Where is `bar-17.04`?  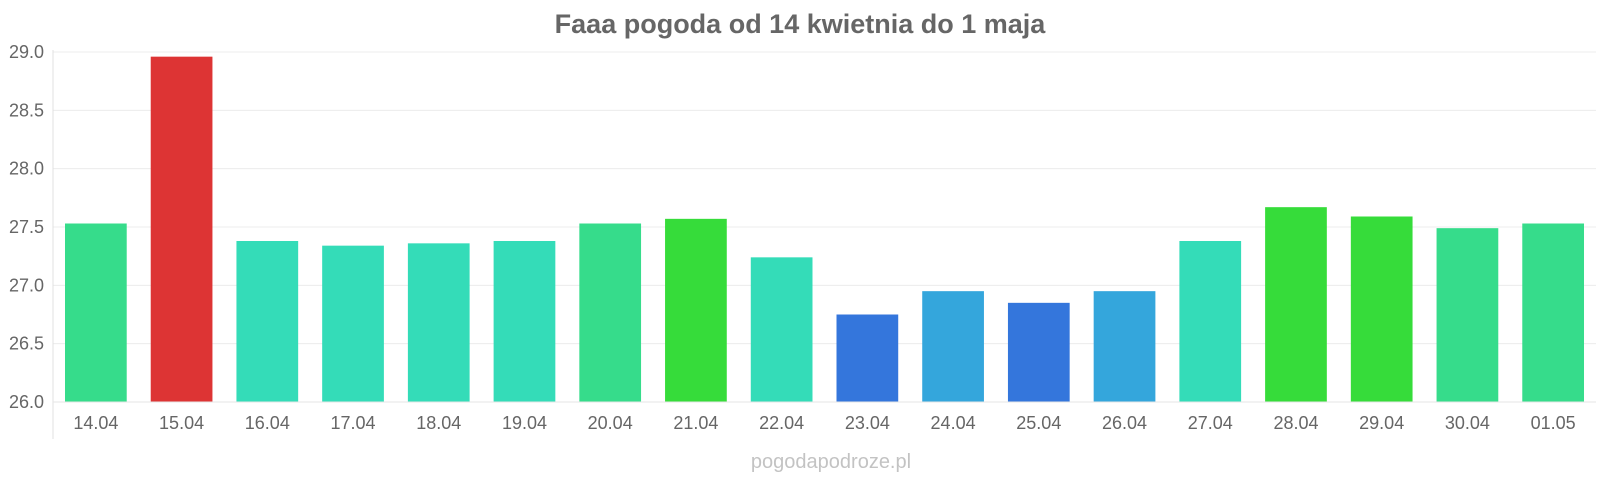 bar-17.04 is located at coordinates (353, 323).